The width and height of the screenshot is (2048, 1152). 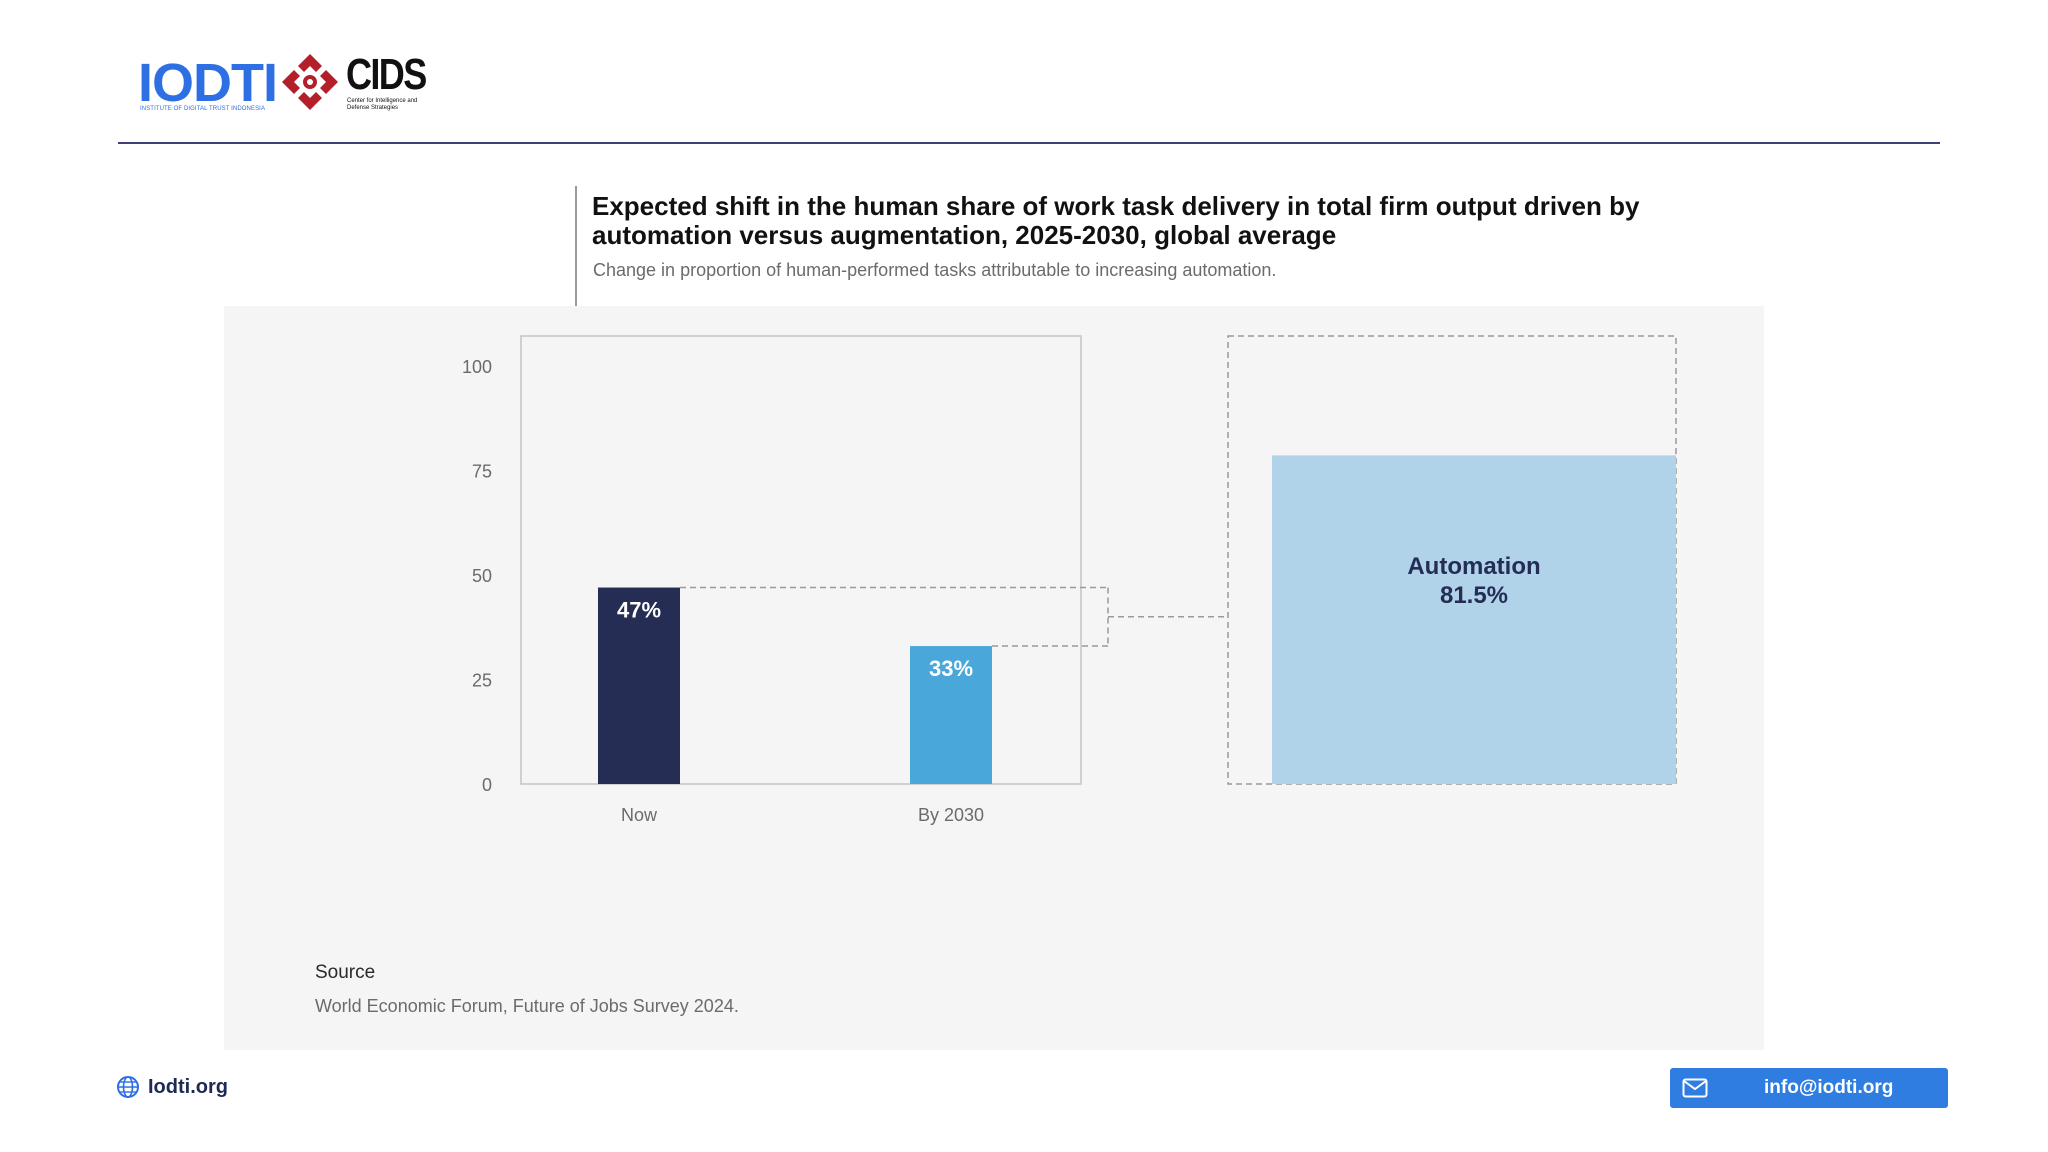 What do you see at coordinates (1474, 595) in the screenshot?
I see `automation-value: 81.5%` at bounding box center [1474, 595].